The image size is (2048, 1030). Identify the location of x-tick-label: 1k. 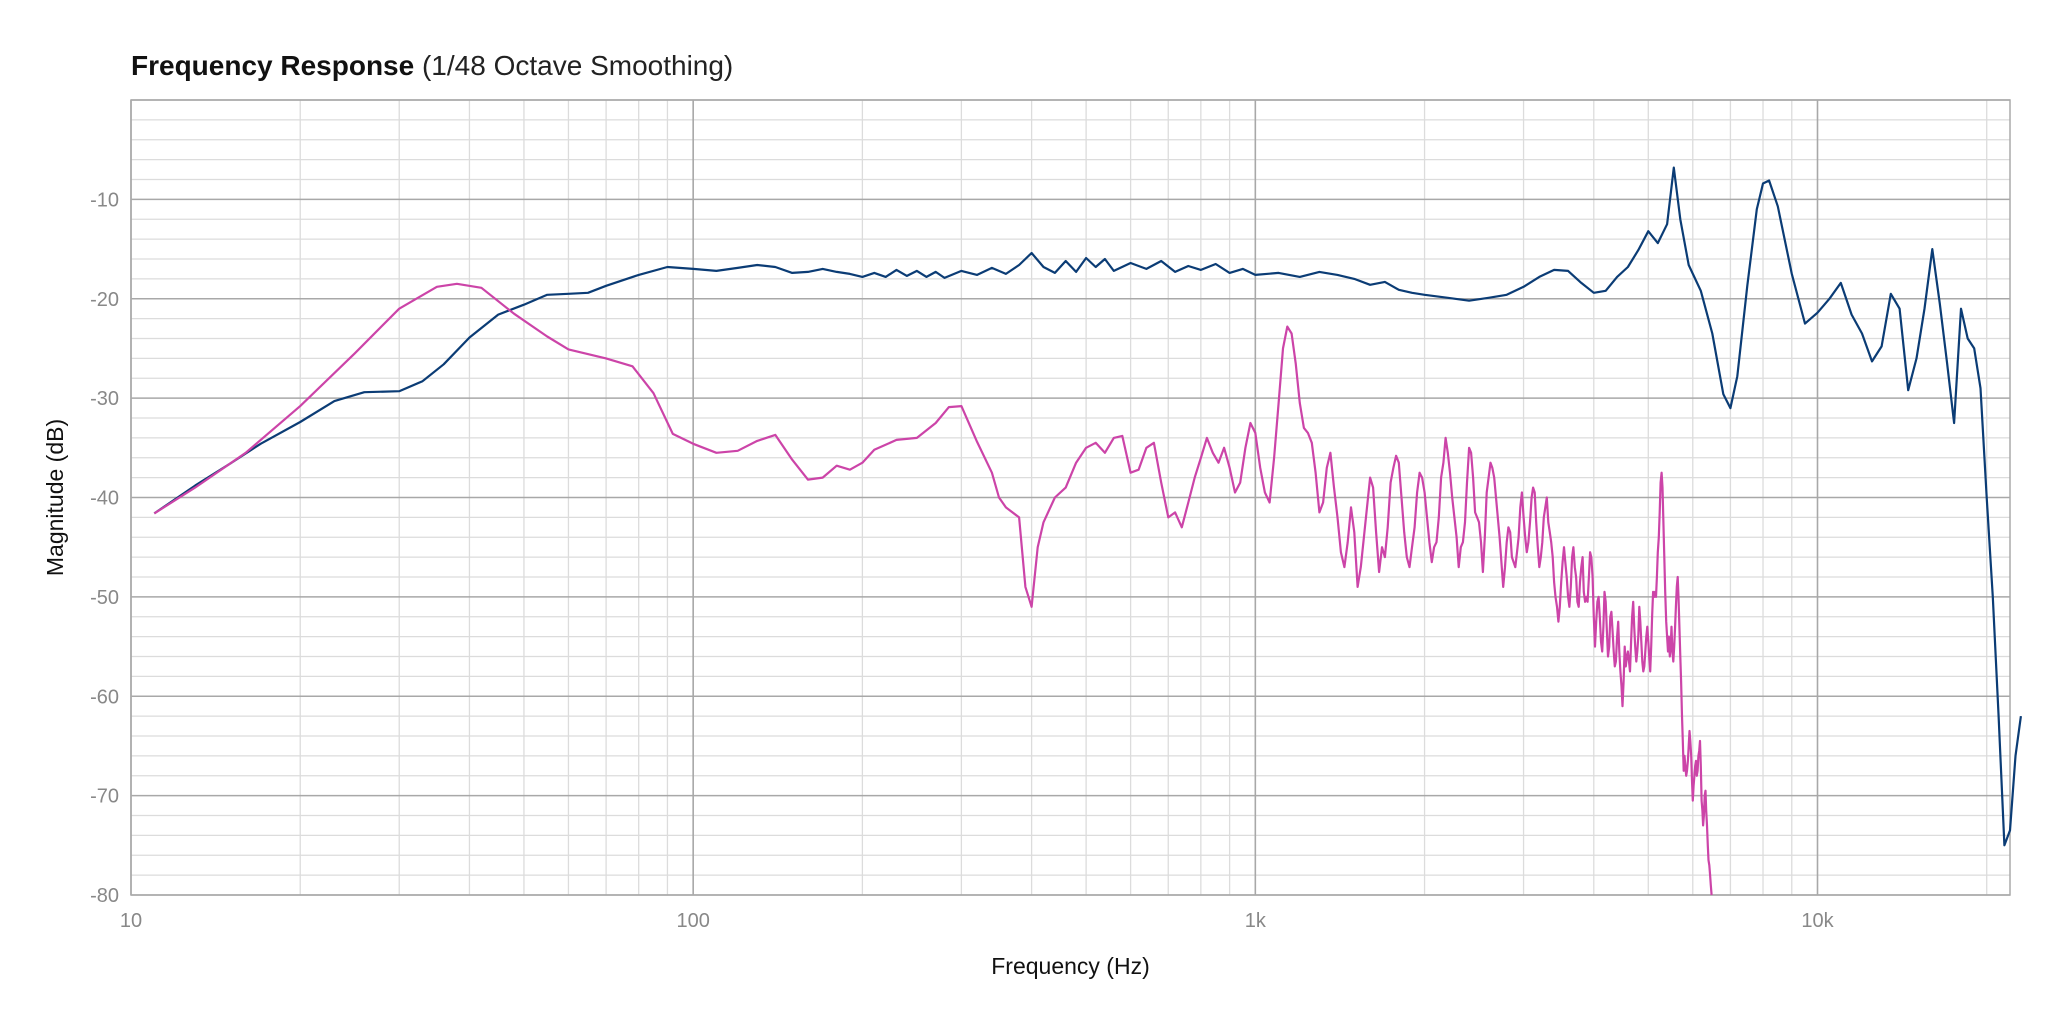
(1256, 921).